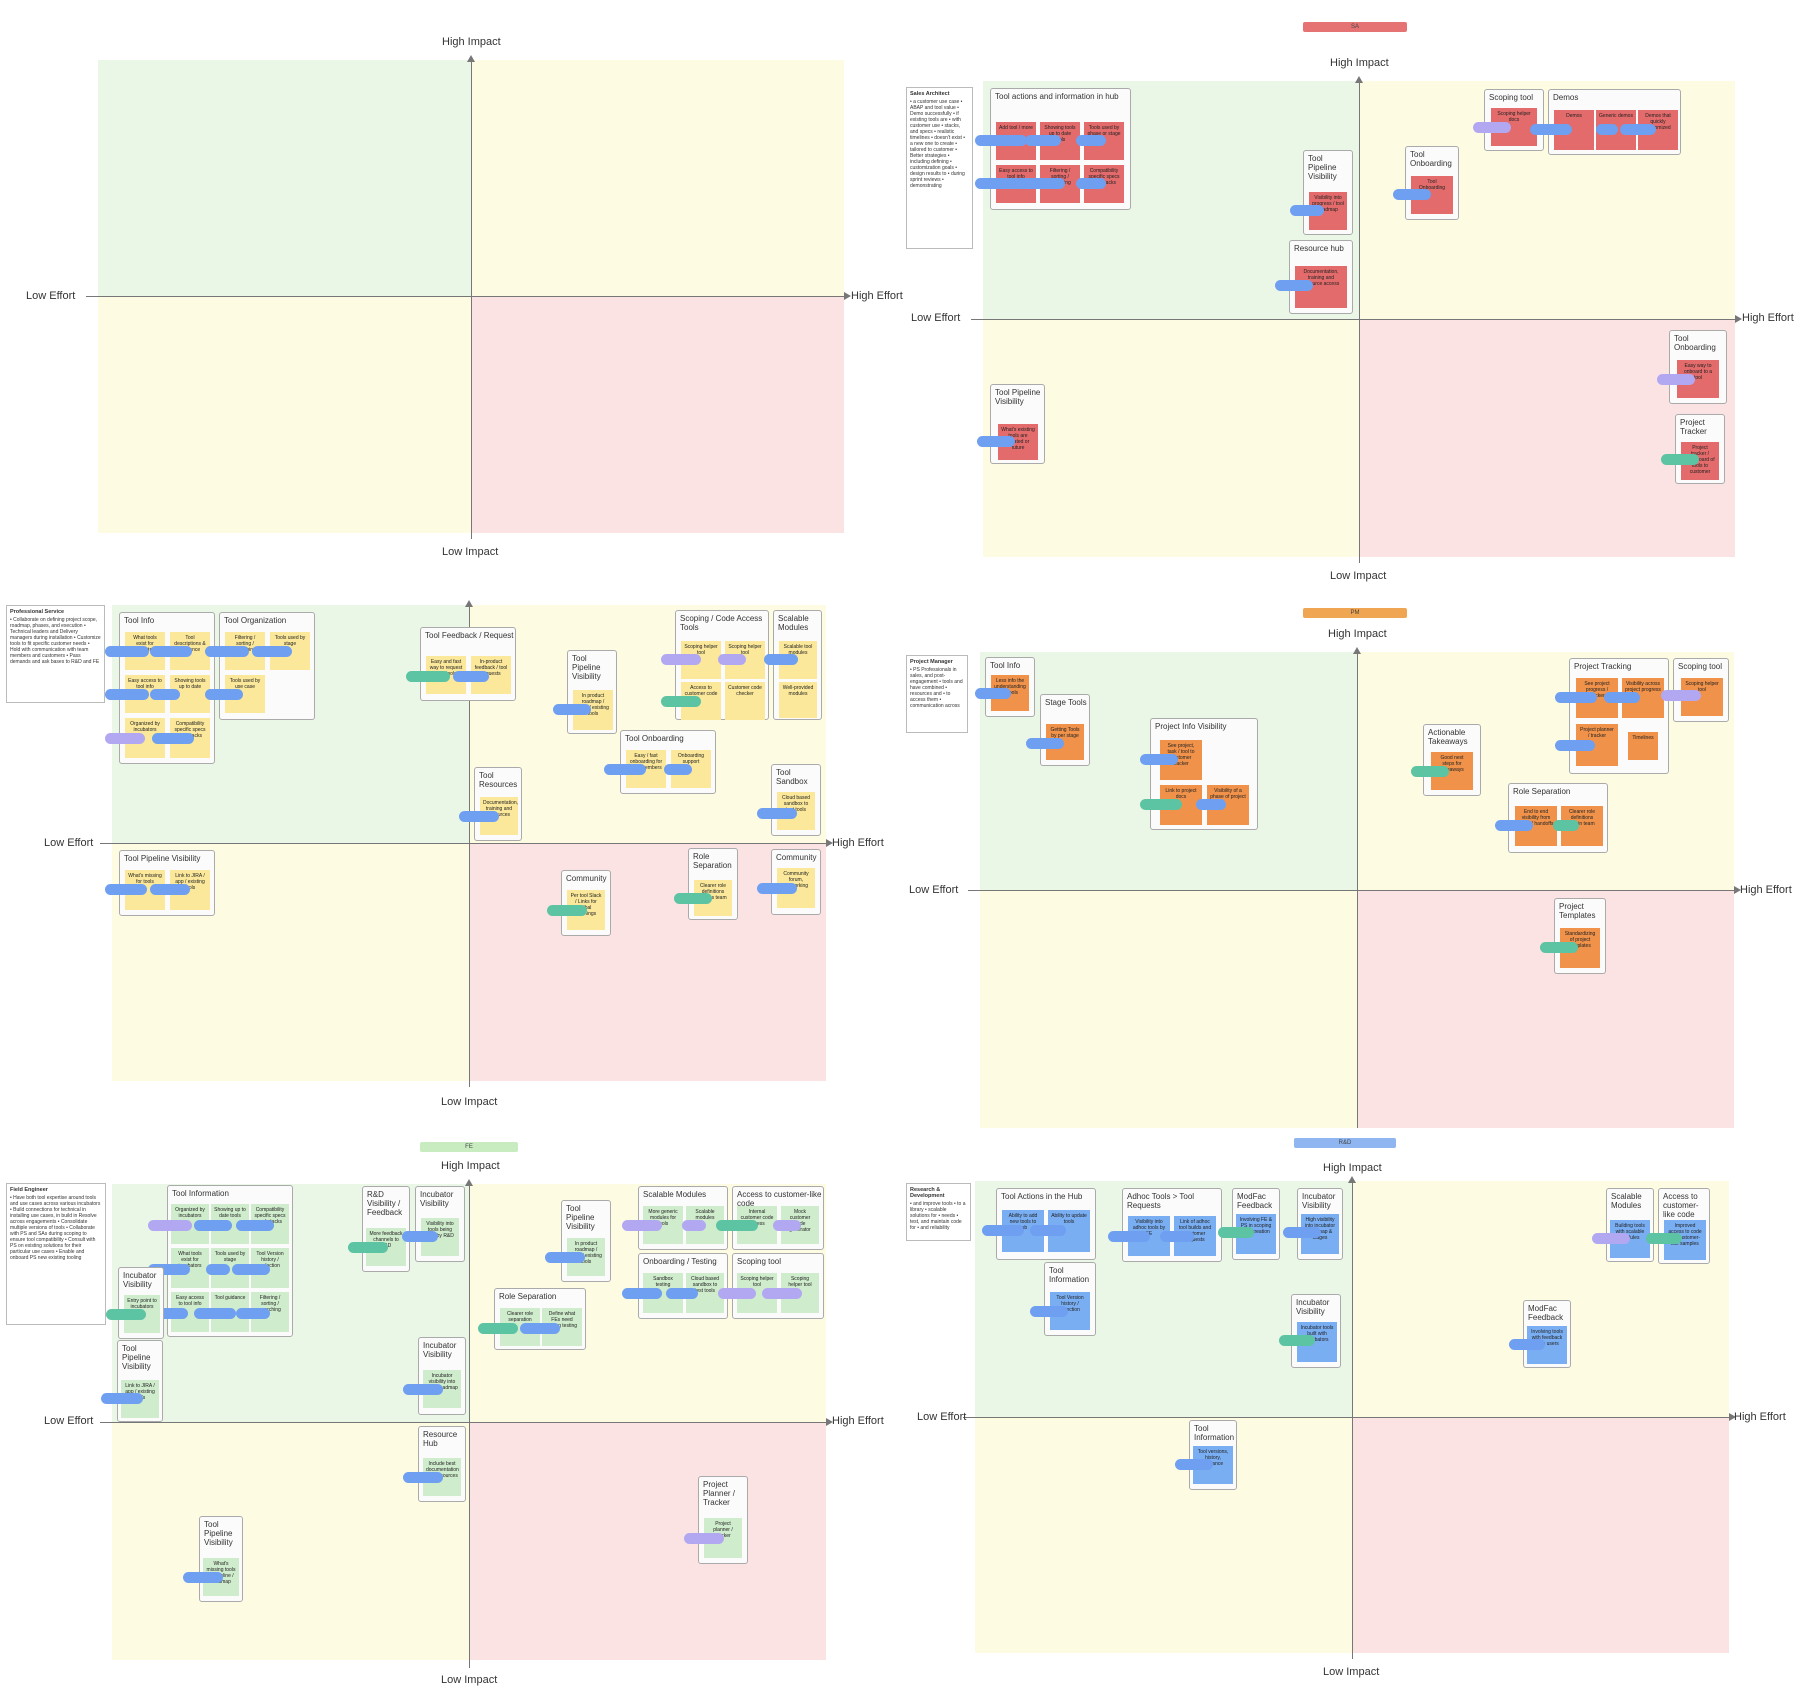 This screenshot has height=1698, width=1798. I want to click on cluster-title: Tool Sandbox, so click(792, 777).